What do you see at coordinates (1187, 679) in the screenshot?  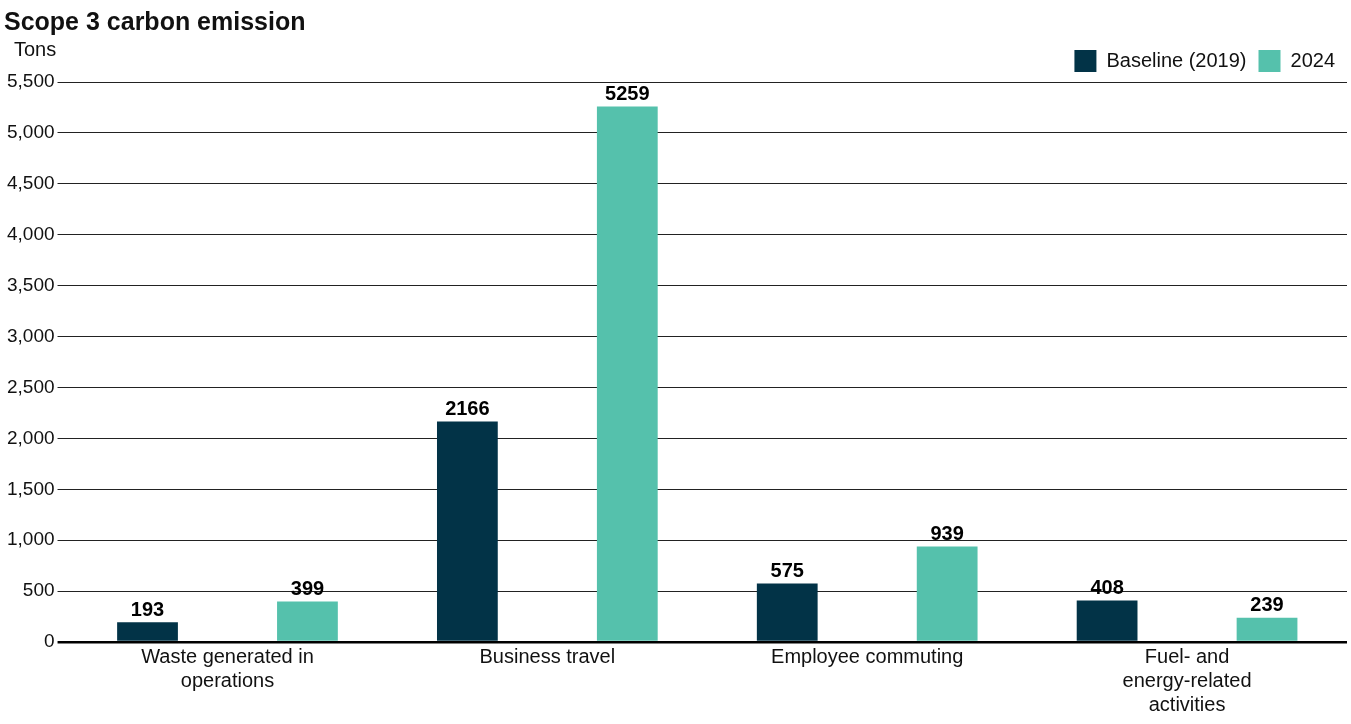 I see `x-tick-label: Fuel- and energy-related activities` at bounding box center [1187, 679].